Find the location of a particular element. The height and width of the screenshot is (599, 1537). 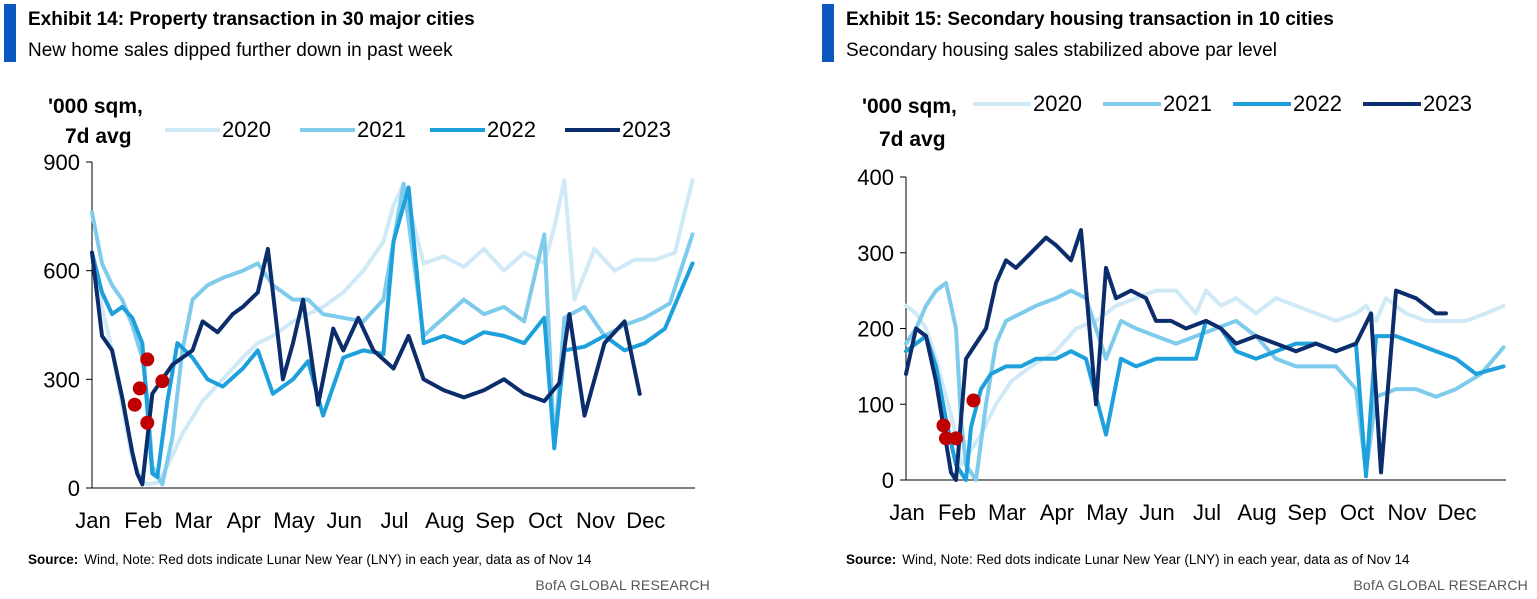

y-tick-label: 400 is located at coordinates (875, 177).